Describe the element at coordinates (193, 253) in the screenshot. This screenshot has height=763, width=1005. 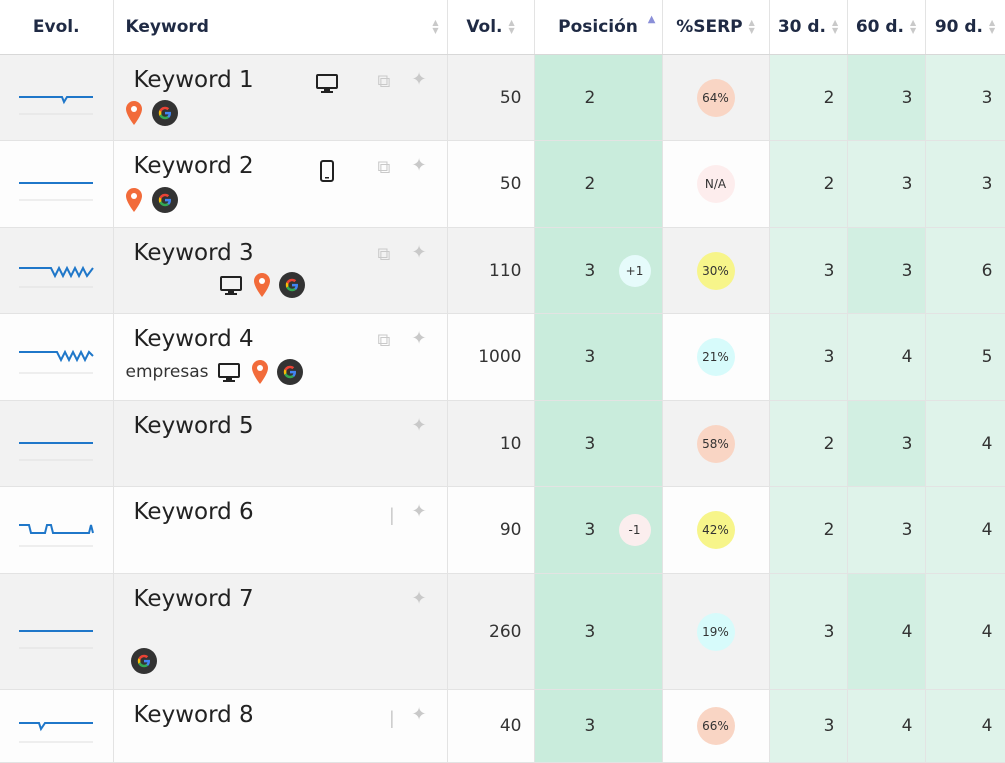
I see `keyword-name: Keyword 3` at that location.